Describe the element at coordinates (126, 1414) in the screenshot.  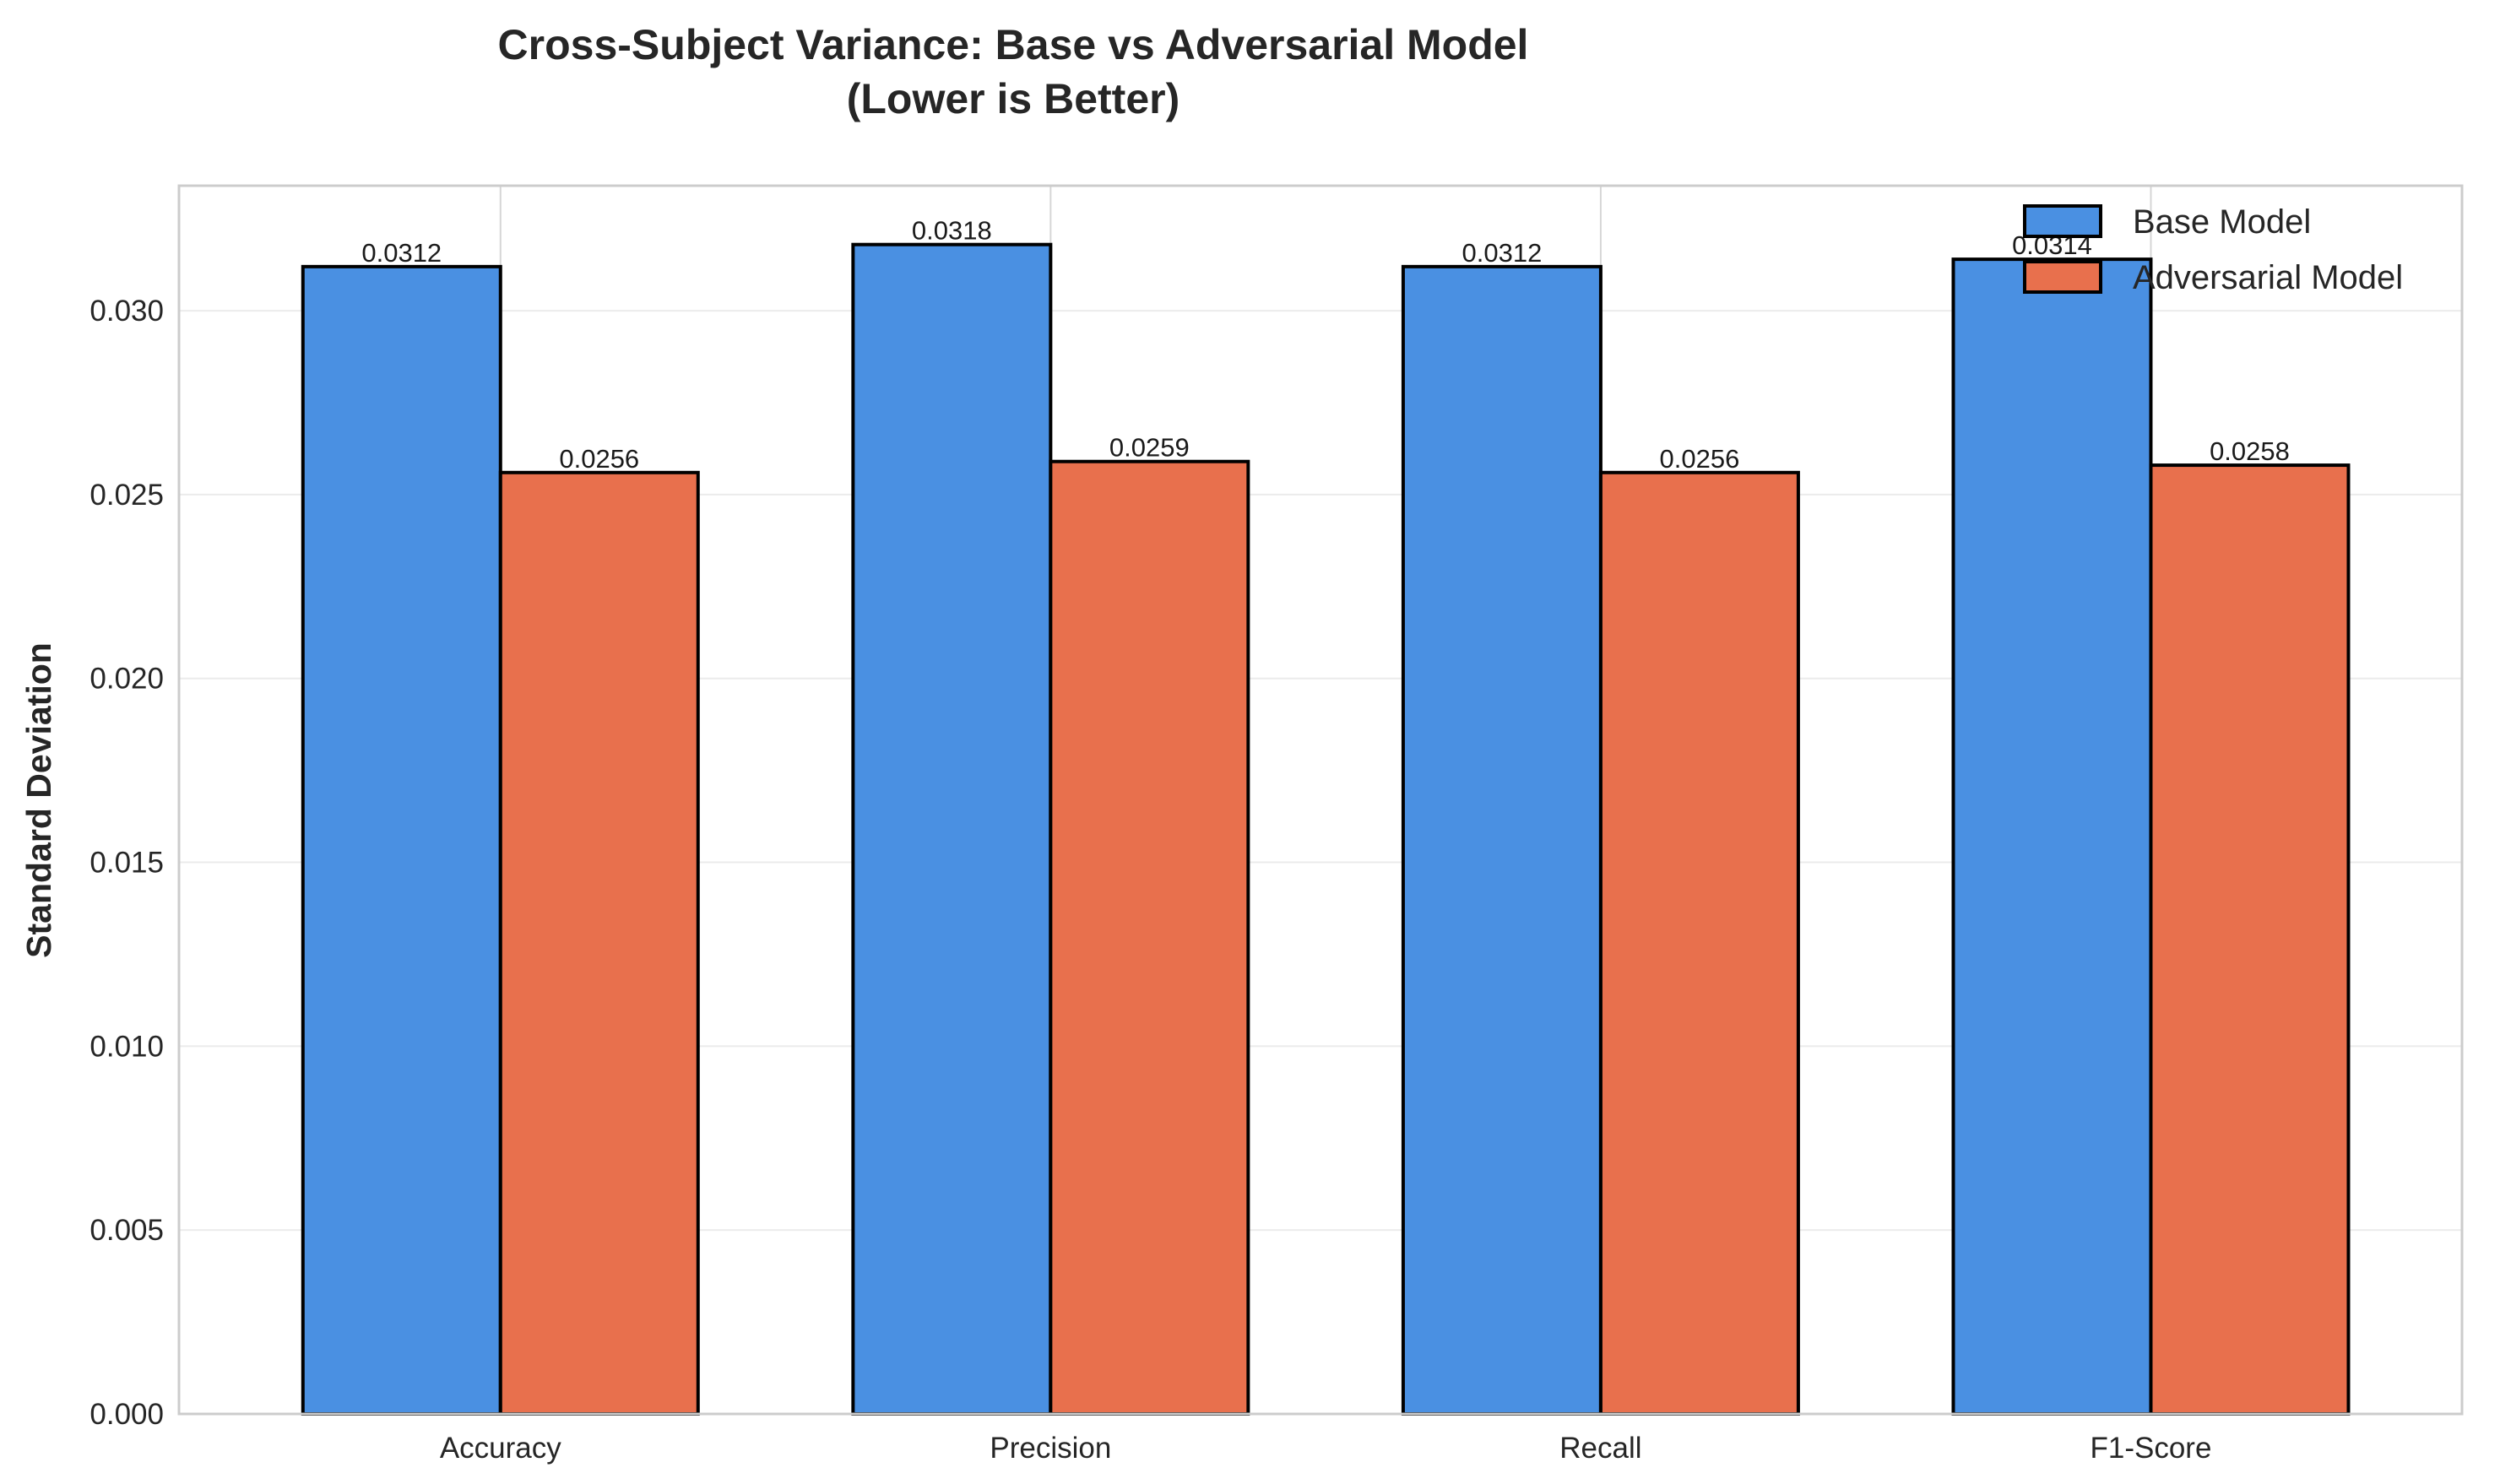
I see `y-tick-label: 0.000` at that location.